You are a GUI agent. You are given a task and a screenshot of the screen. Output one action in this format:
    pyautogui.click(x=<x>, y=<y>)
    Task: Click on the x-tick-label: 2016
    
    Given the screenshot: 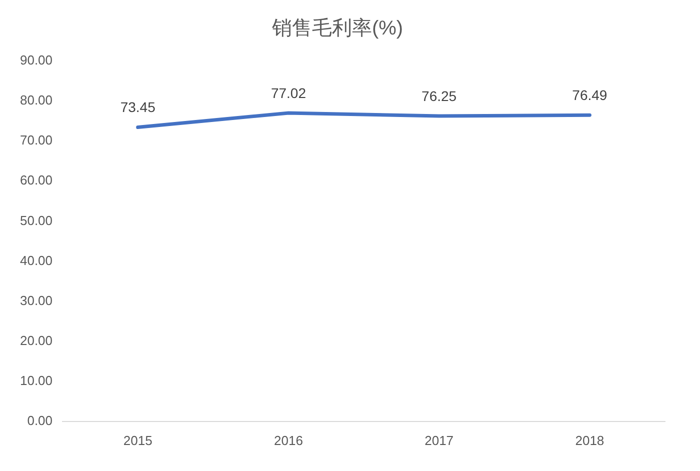 What is the action you would take?
    pyautogui.click(x=288, y=440)
    